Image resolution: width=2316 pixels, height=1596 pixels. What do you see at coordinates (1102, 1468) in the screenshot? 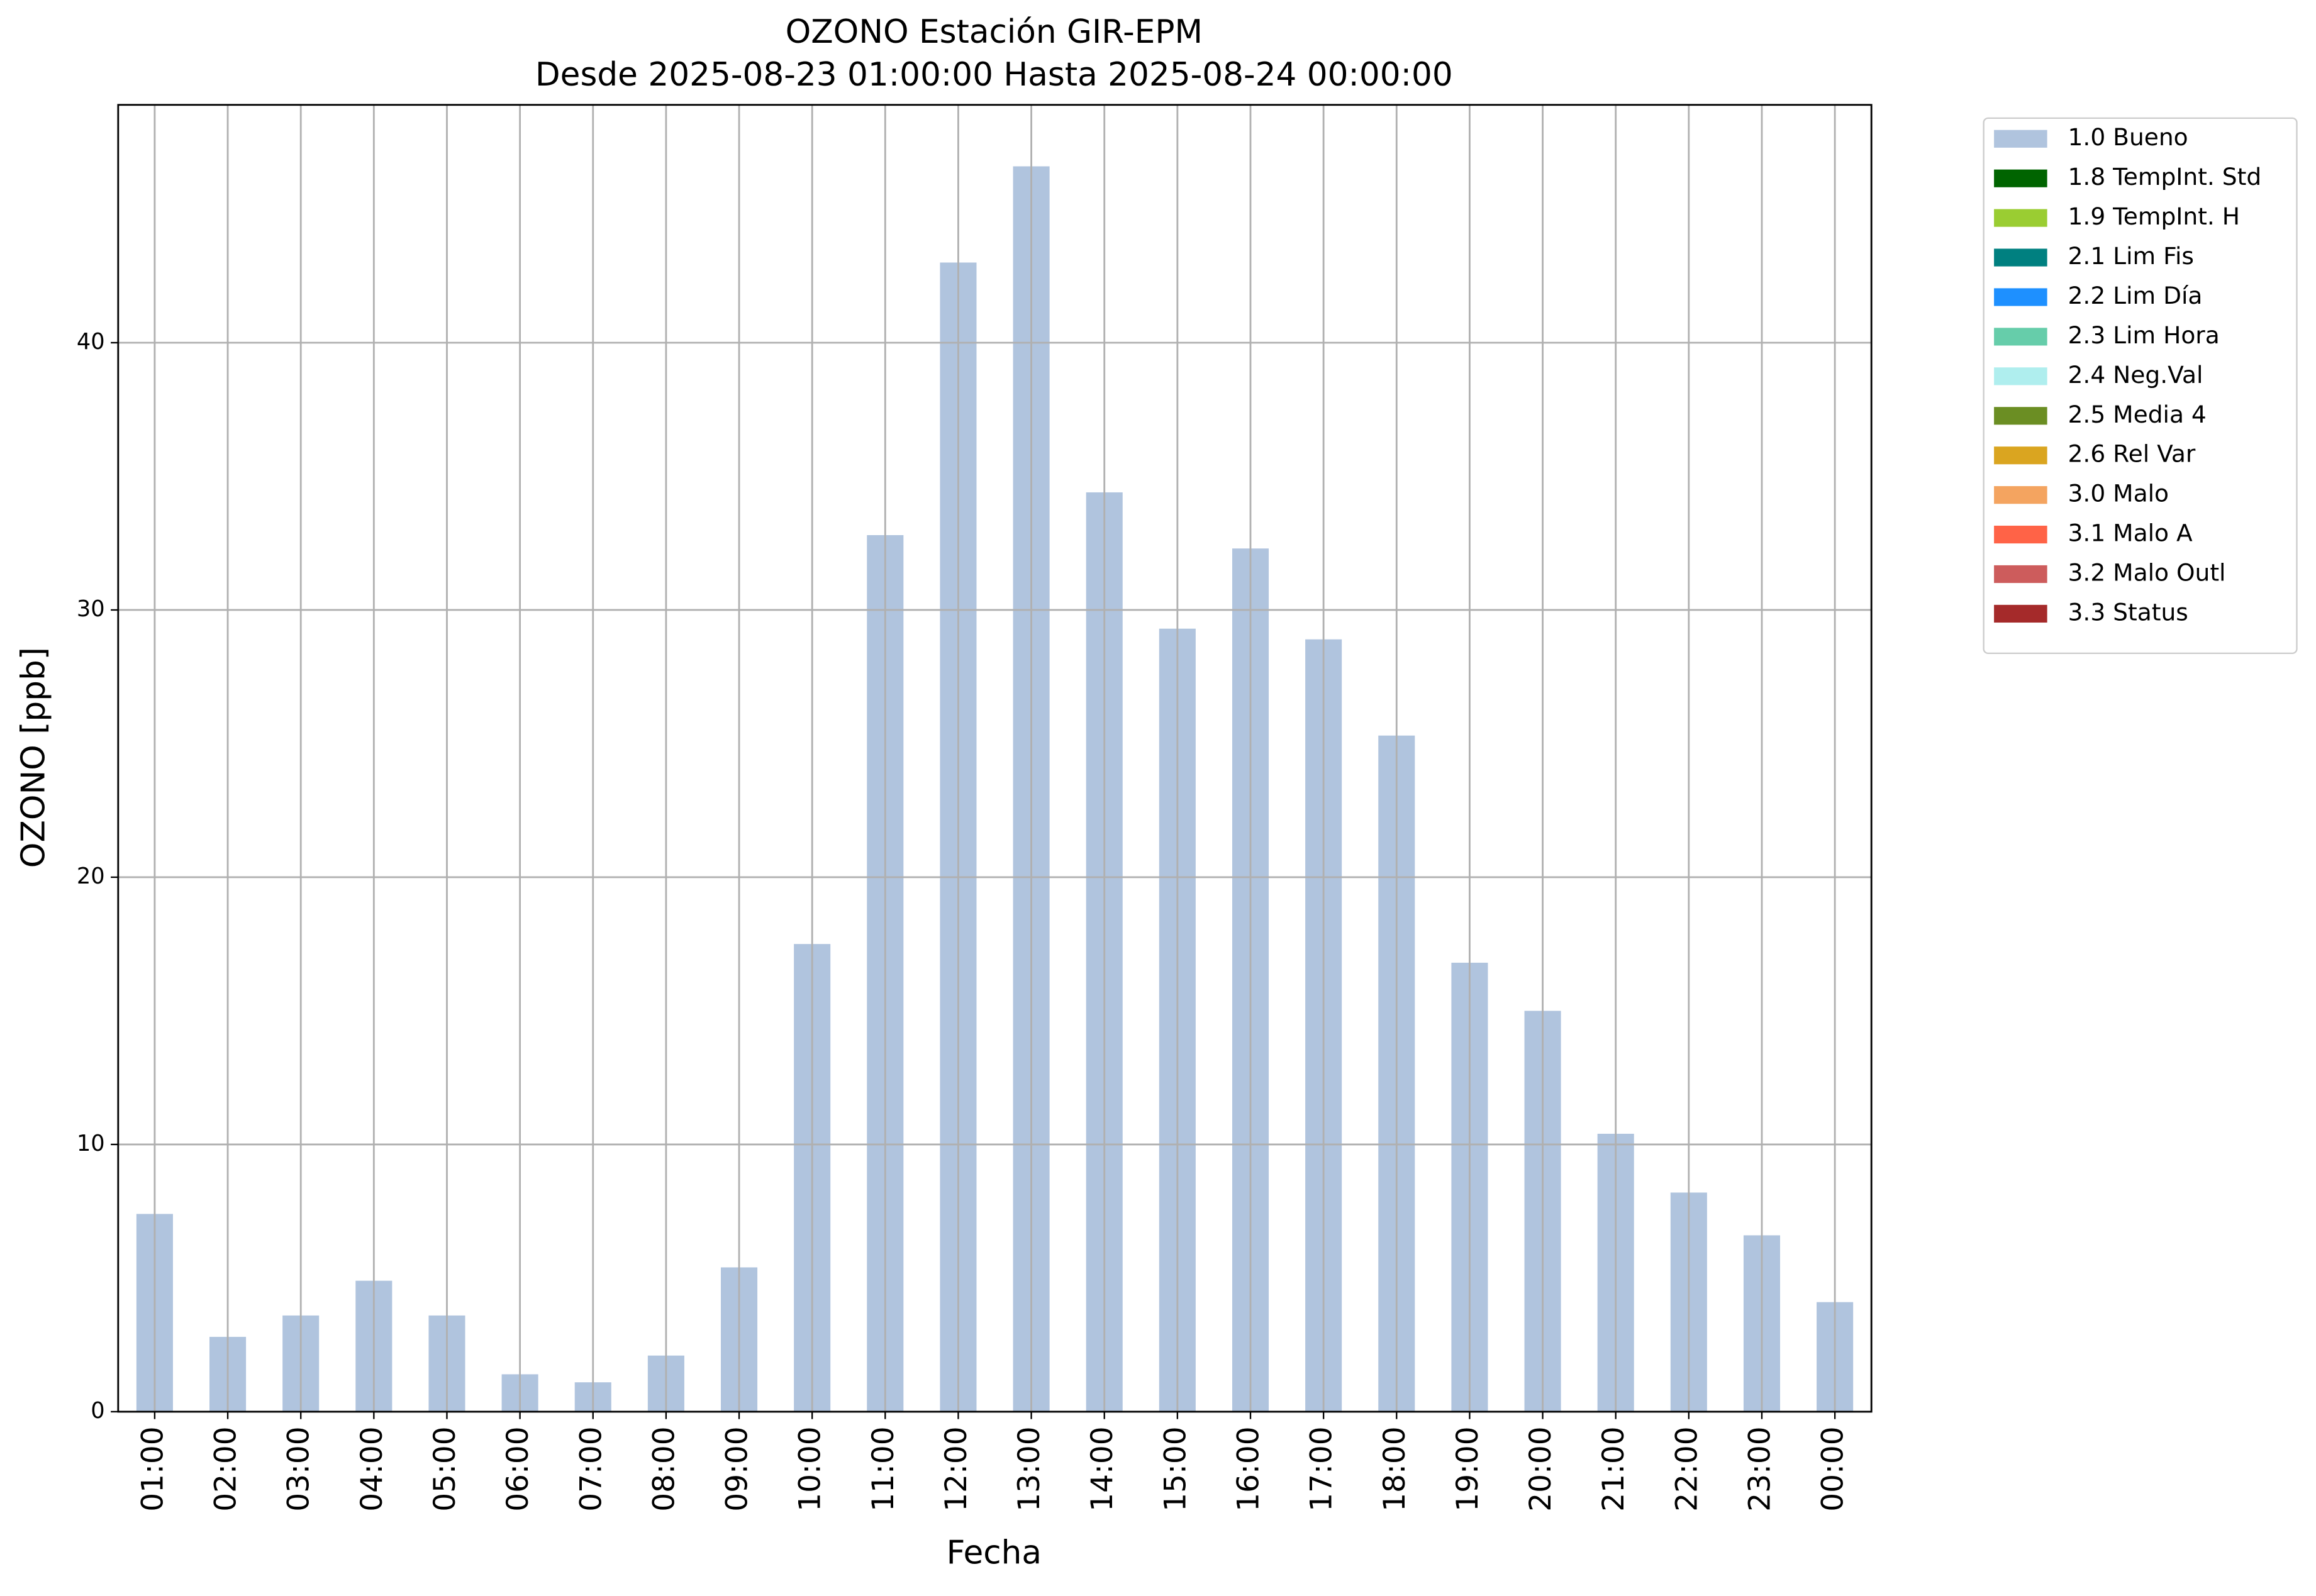
I see `x-tick-label: 14:00` at bounding box center [1102, 1468].